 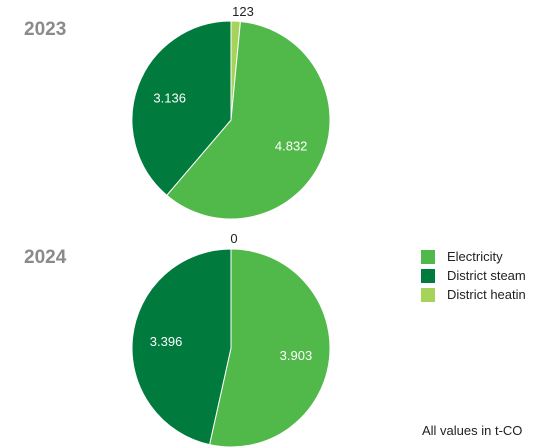 What do you see at coordinates (45, 257) in the screenshot?
I see `year-label-2024: 2024` at bounding box center [45, 257].